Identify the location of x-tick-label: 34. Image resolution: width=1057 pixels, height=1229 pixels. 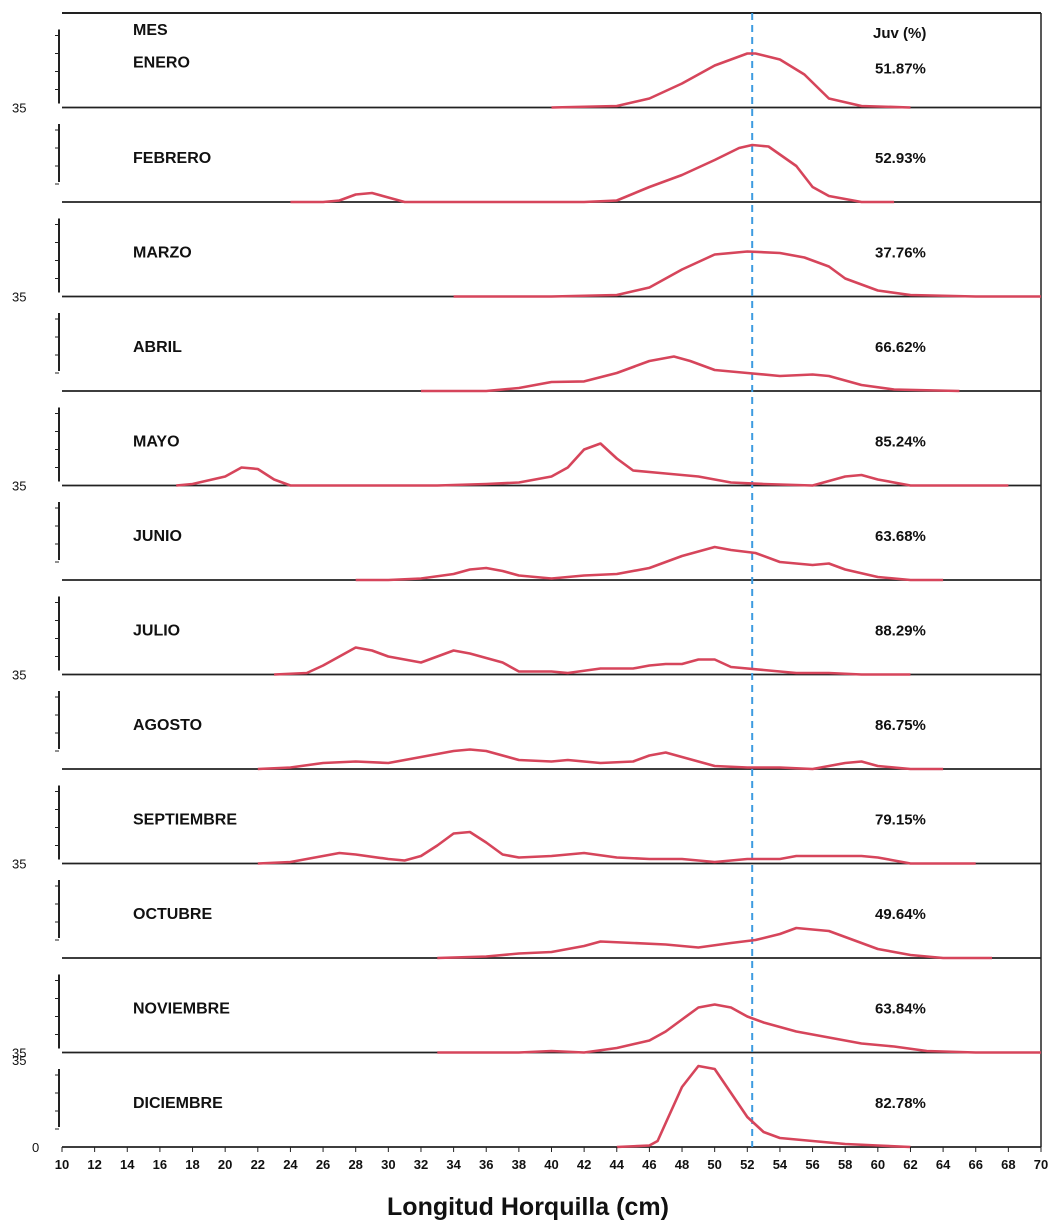
(453, 1164).